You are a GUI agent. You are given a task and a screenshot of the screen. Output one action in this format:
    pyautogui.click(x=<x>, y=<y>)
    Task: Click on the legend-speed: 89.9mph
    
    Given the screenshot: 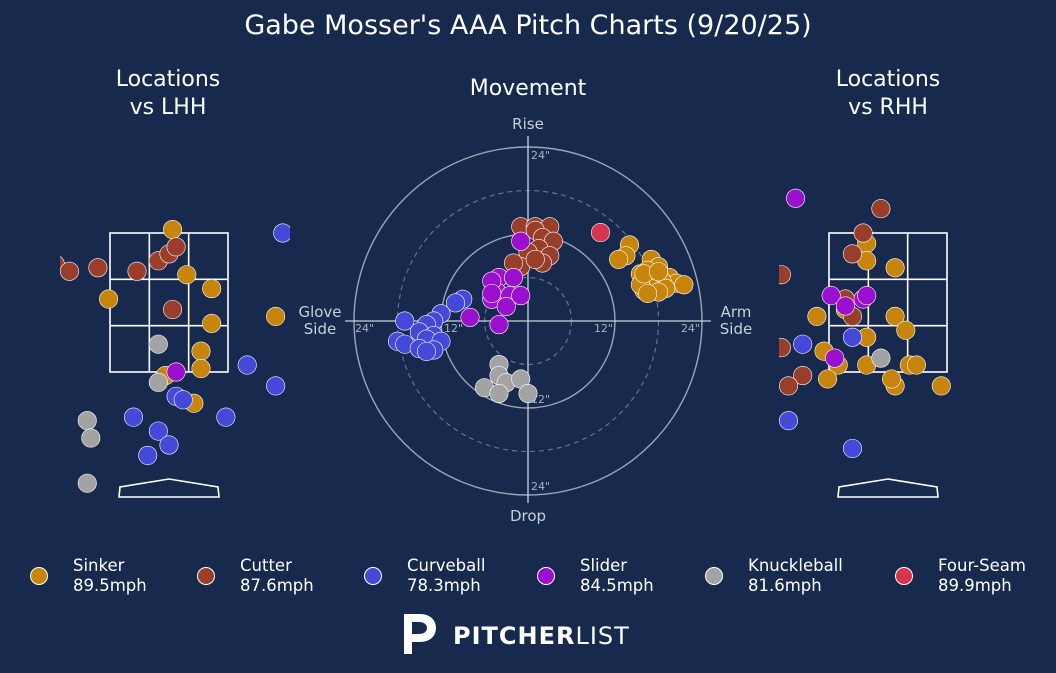 What is the action you would take?
    pyautogui.click(x=975, y=585)
    